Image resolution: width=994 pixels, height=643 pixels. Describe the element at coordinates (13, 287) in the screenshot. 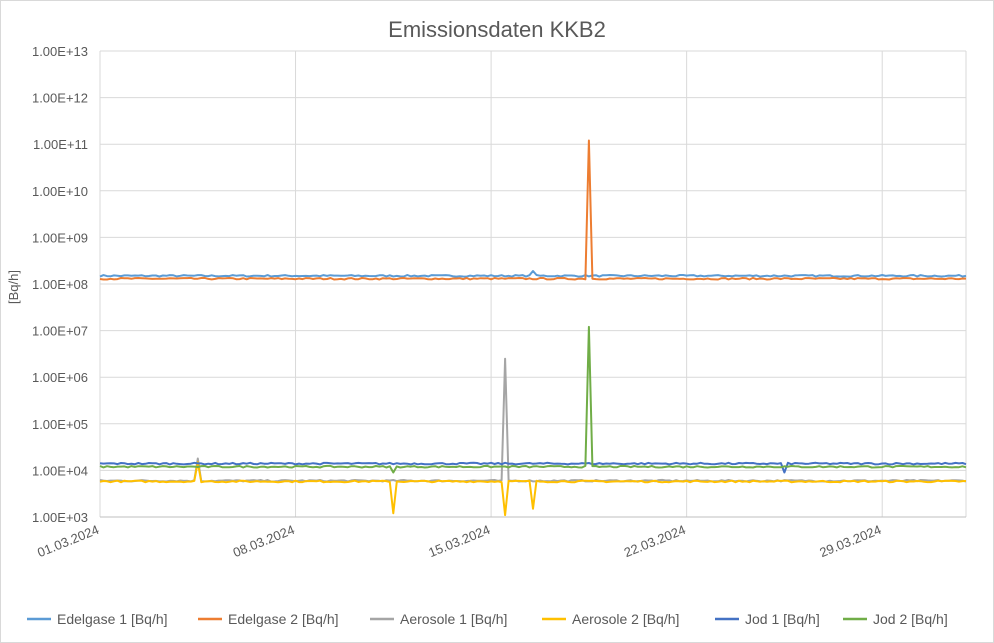

I see `y-axis-label: [Bq/h]` at that location.